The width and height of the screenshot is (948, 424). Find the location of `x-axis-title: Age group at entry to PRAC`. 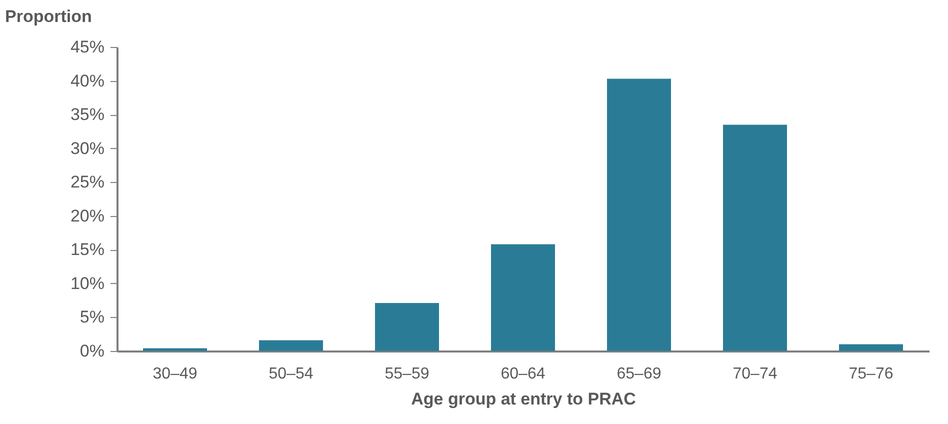

x-axis-title: Age group at entry to PRAC is located at coordinates (523, 399).